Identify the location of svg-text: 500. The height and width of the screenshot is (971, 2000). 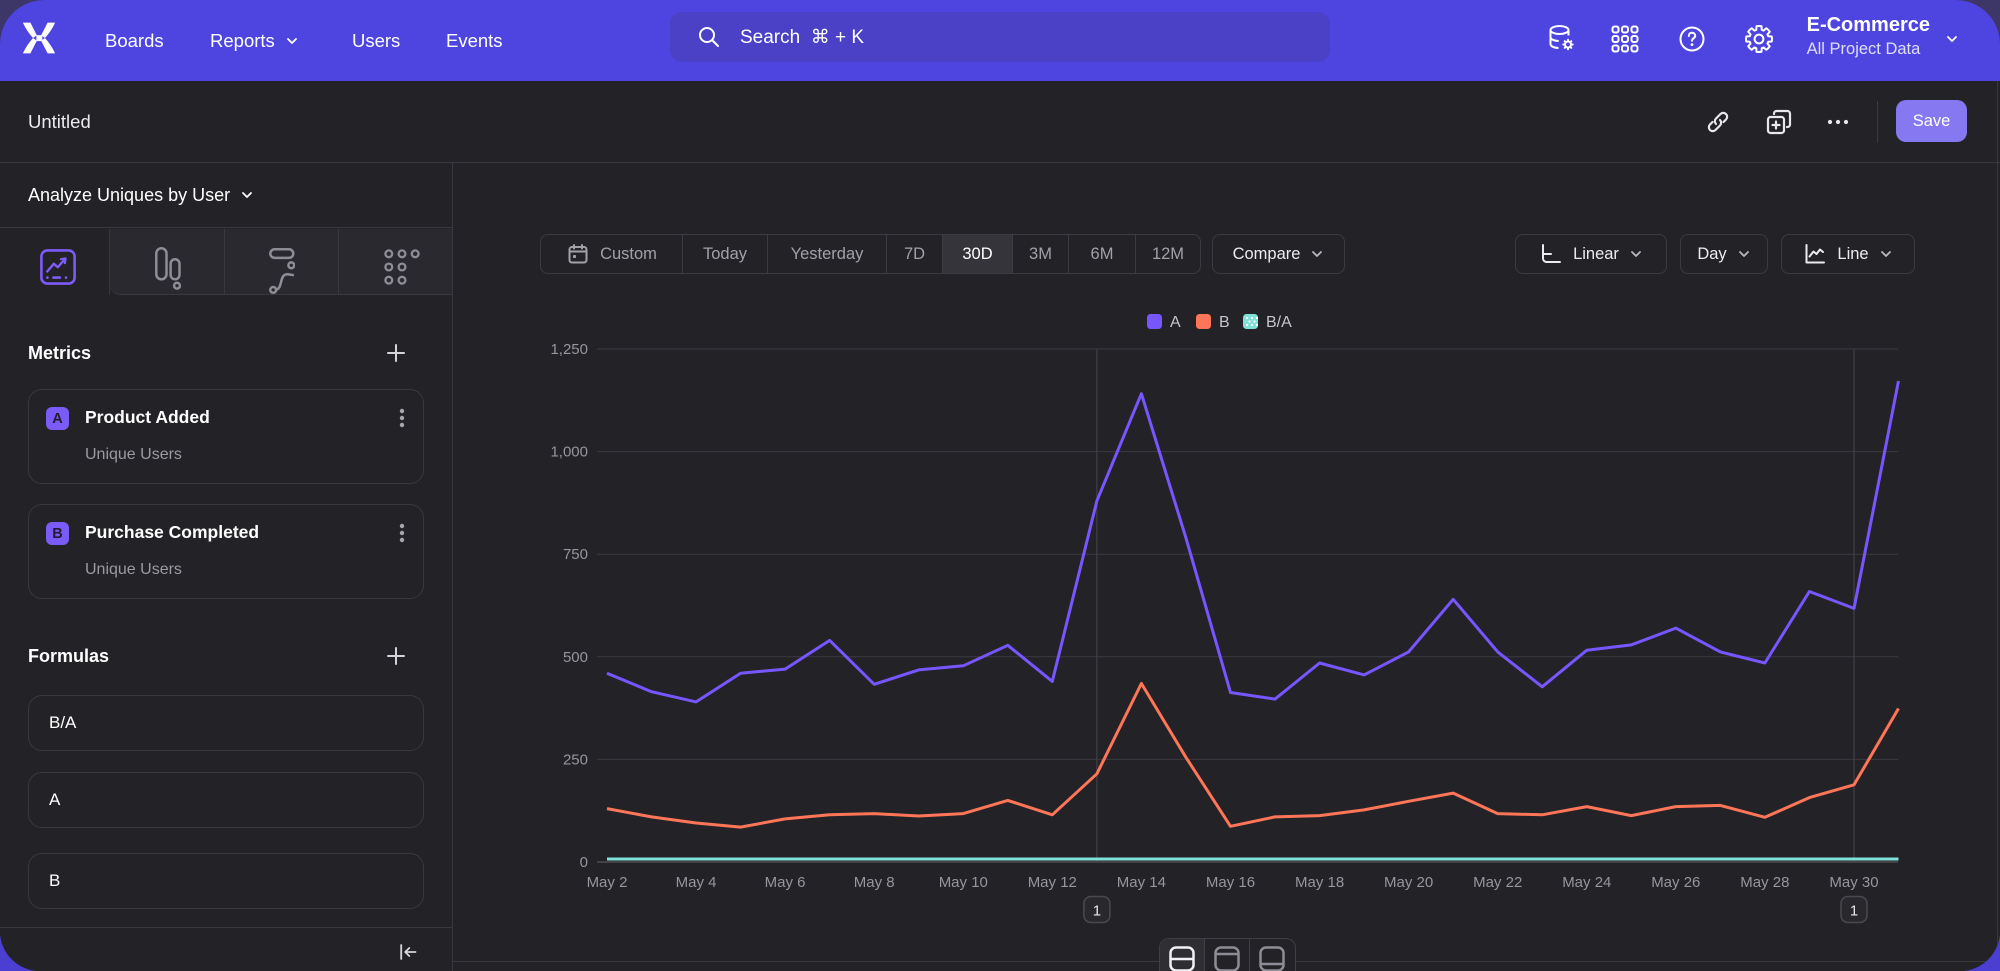
(575, 657).